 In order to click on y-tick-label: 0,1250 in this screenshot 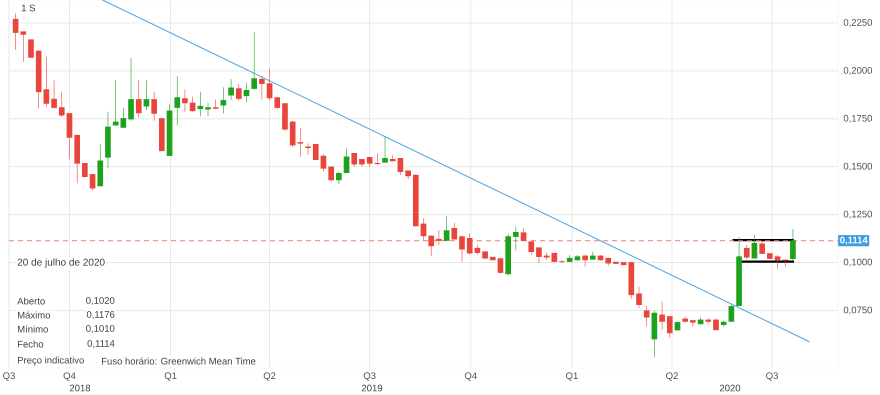, I will do `click(858, 214)`.